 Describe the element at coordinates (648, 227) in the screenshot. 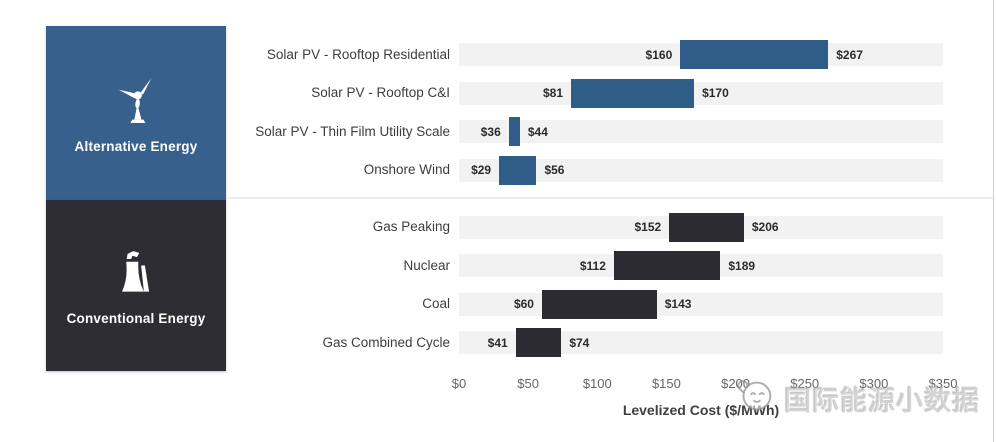

I see `value-label-min: $152` at that location.